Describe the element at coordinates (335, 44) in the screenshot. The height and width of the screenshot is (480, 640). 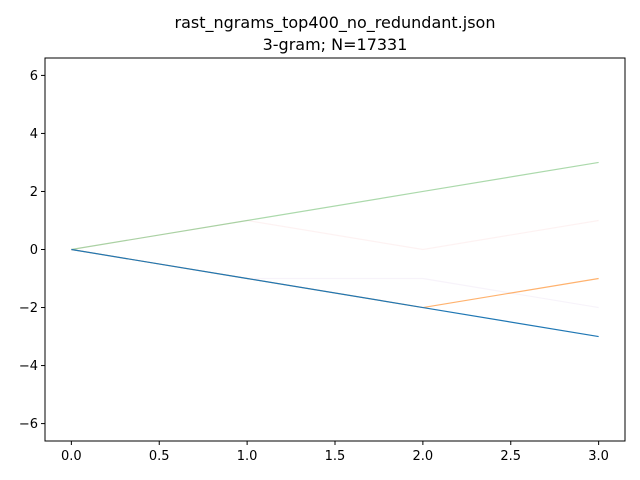
I see `chart-subtitle: 3-gram; N=17331` at that location.